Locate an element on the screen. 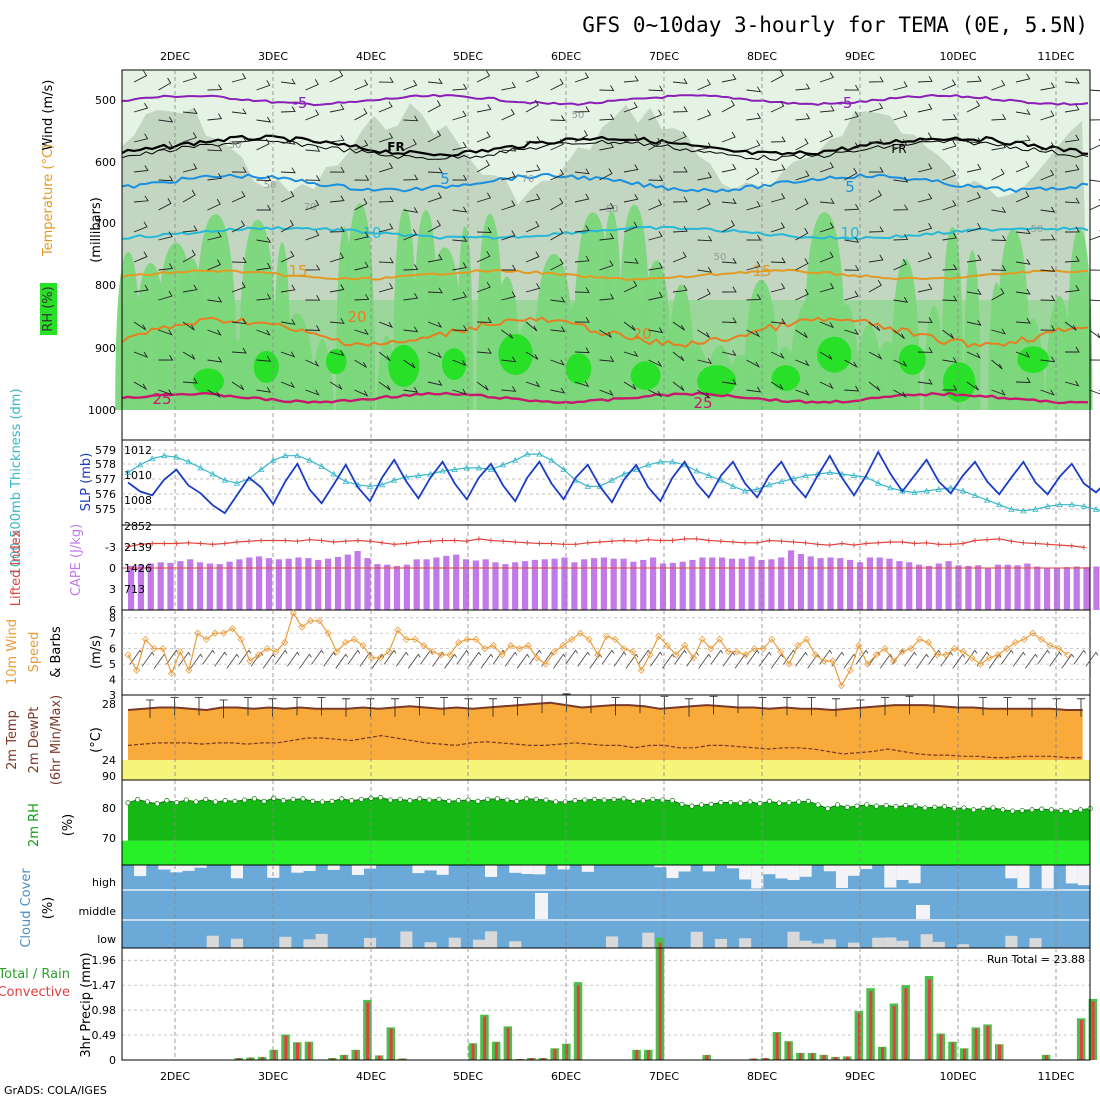 This screenshot has width=1100, height=1100. bottom-date-label: 11DEC is located at coordinates (1055, 1076).